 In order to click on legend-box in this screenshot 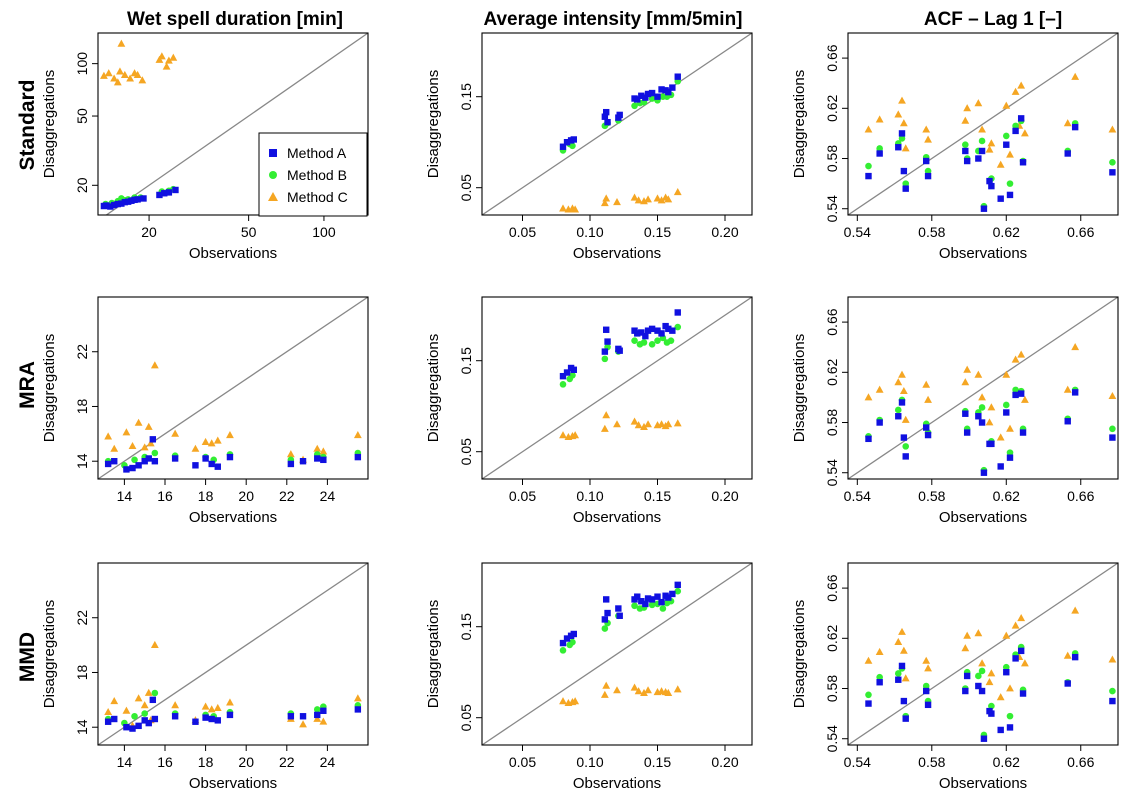, I will do `click(313, 174)`.